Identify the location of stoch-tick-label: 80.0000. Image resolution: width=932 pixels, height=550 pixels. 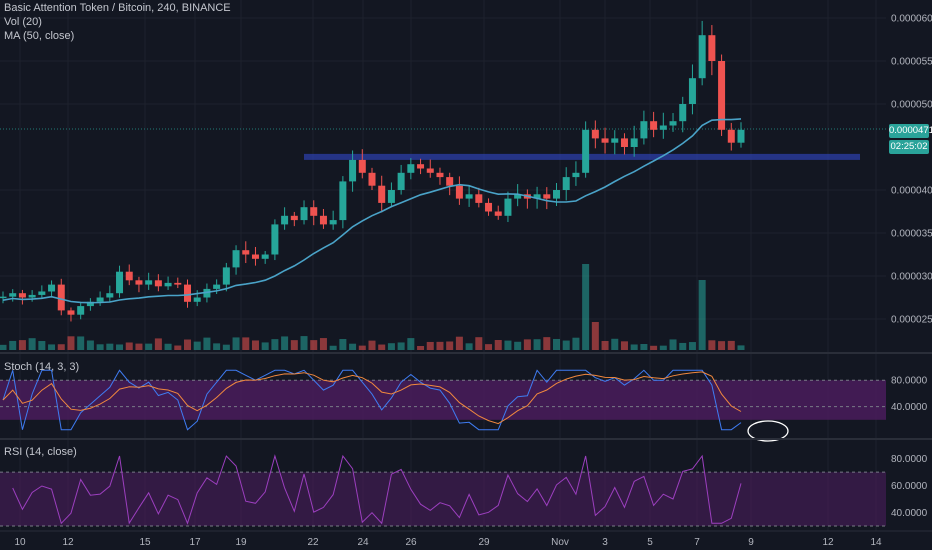
(909, 381).